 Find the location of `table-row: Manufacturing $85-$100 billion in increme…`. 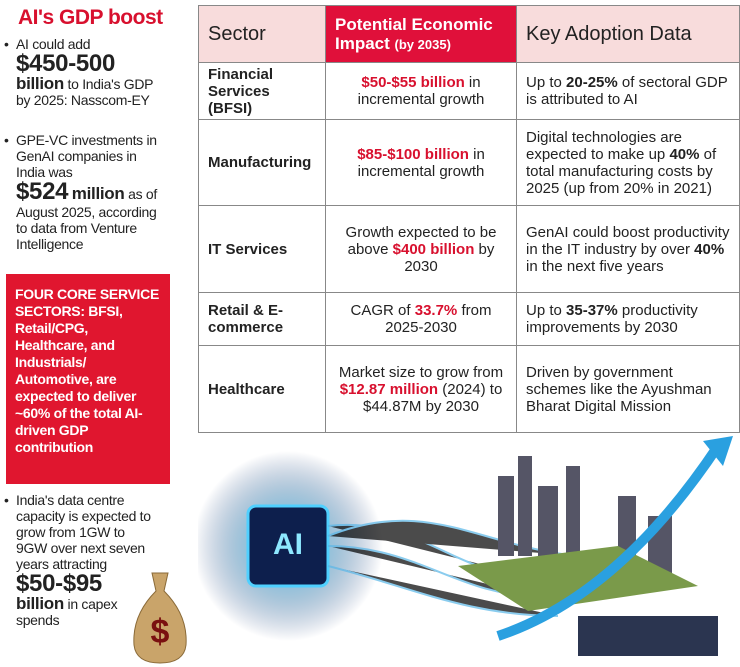

table-row: Manufacturing $85-$100 billion in increme… is located at coordinates (469, 162).